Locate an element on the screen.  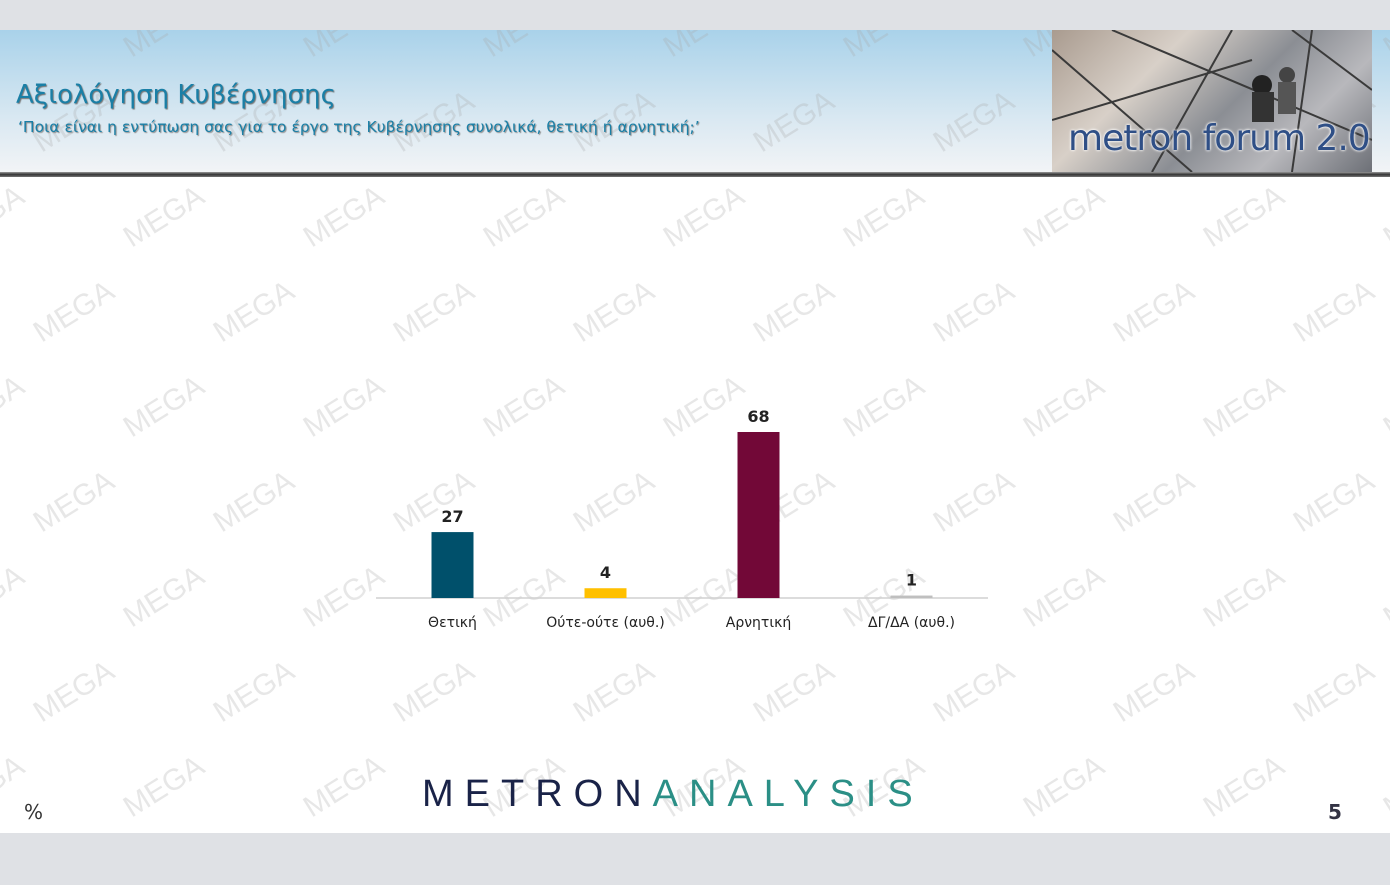
category-label: Αρνητική is located at coordinates (758, 623).